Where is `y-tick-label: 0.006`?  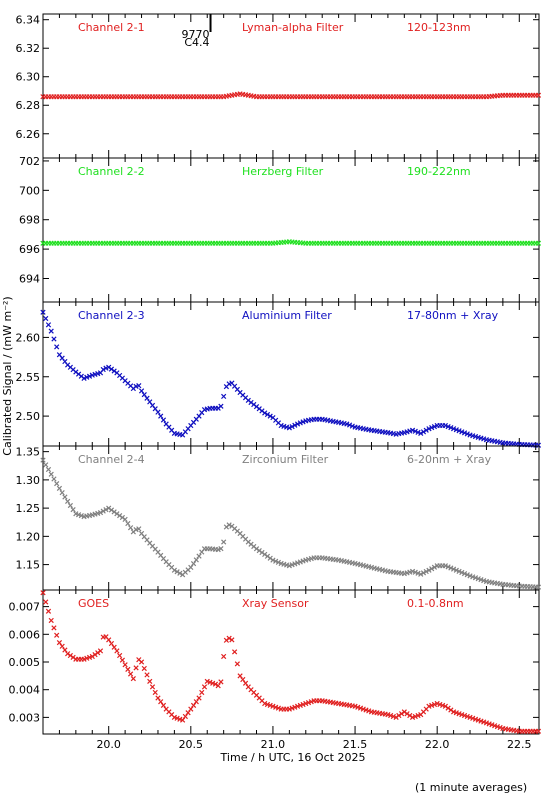 y-tick-label: 0.006 is located at coordinates (25, 634).